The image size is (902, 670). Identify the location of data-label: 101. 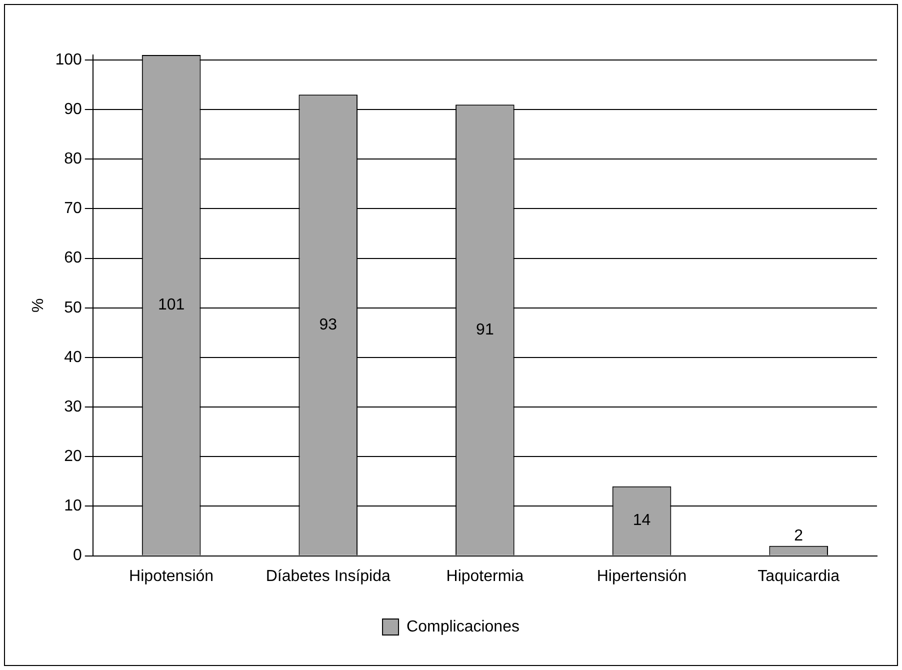
(171, 305).